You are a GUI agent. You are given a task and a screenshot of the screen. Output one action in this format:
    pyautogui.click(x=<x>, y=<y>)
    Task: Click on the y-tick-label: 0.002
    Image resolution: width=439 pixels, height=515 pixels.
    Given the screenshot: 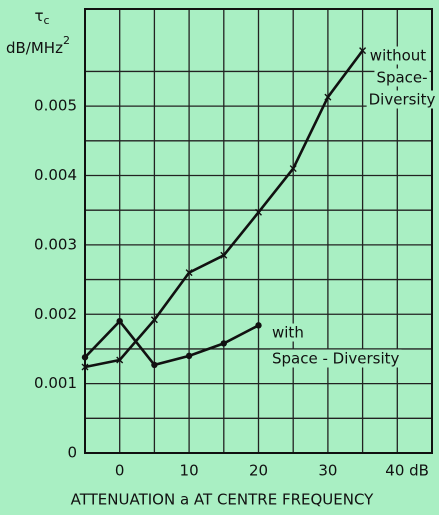 What is the action you would take?
    pyautogui.click(x=55, y=314)
    